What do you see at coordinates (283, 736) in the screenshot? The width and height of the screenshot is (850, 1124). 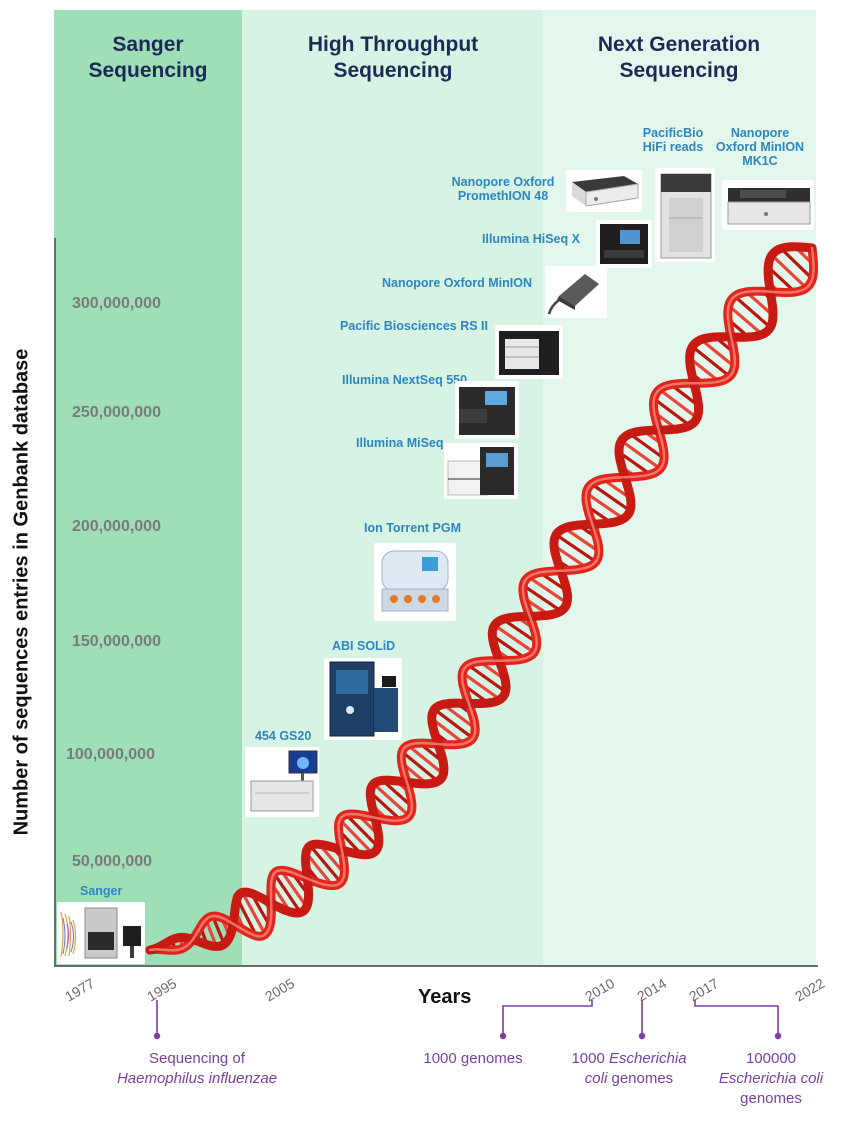 I see `instrument-label-454-gs20: 454 GS20` at bounding box center [283, 736].